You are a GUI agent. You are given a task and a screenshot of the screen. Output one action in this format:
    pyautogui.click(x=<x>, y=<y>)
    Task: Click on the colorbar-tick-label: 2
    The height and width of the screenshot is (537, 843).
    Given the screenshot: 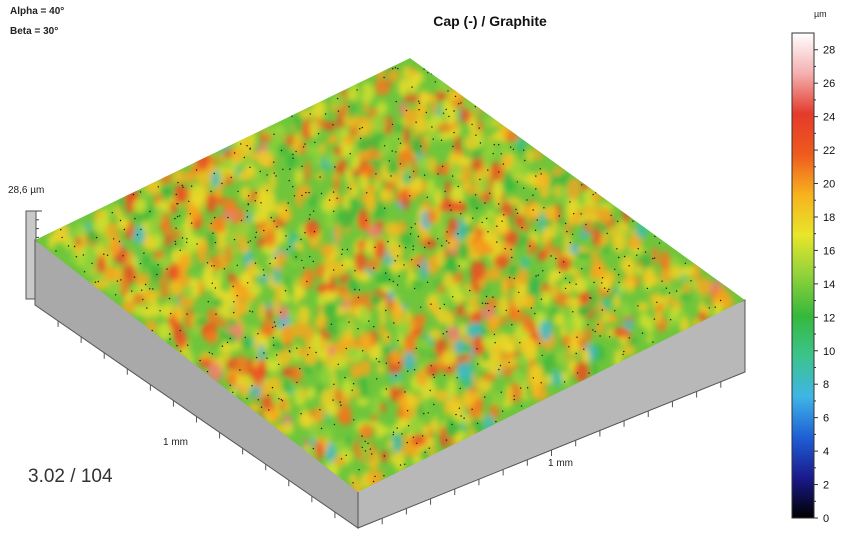 What is the action you would take?
    pyautogui.click(x=826, y=486)
    